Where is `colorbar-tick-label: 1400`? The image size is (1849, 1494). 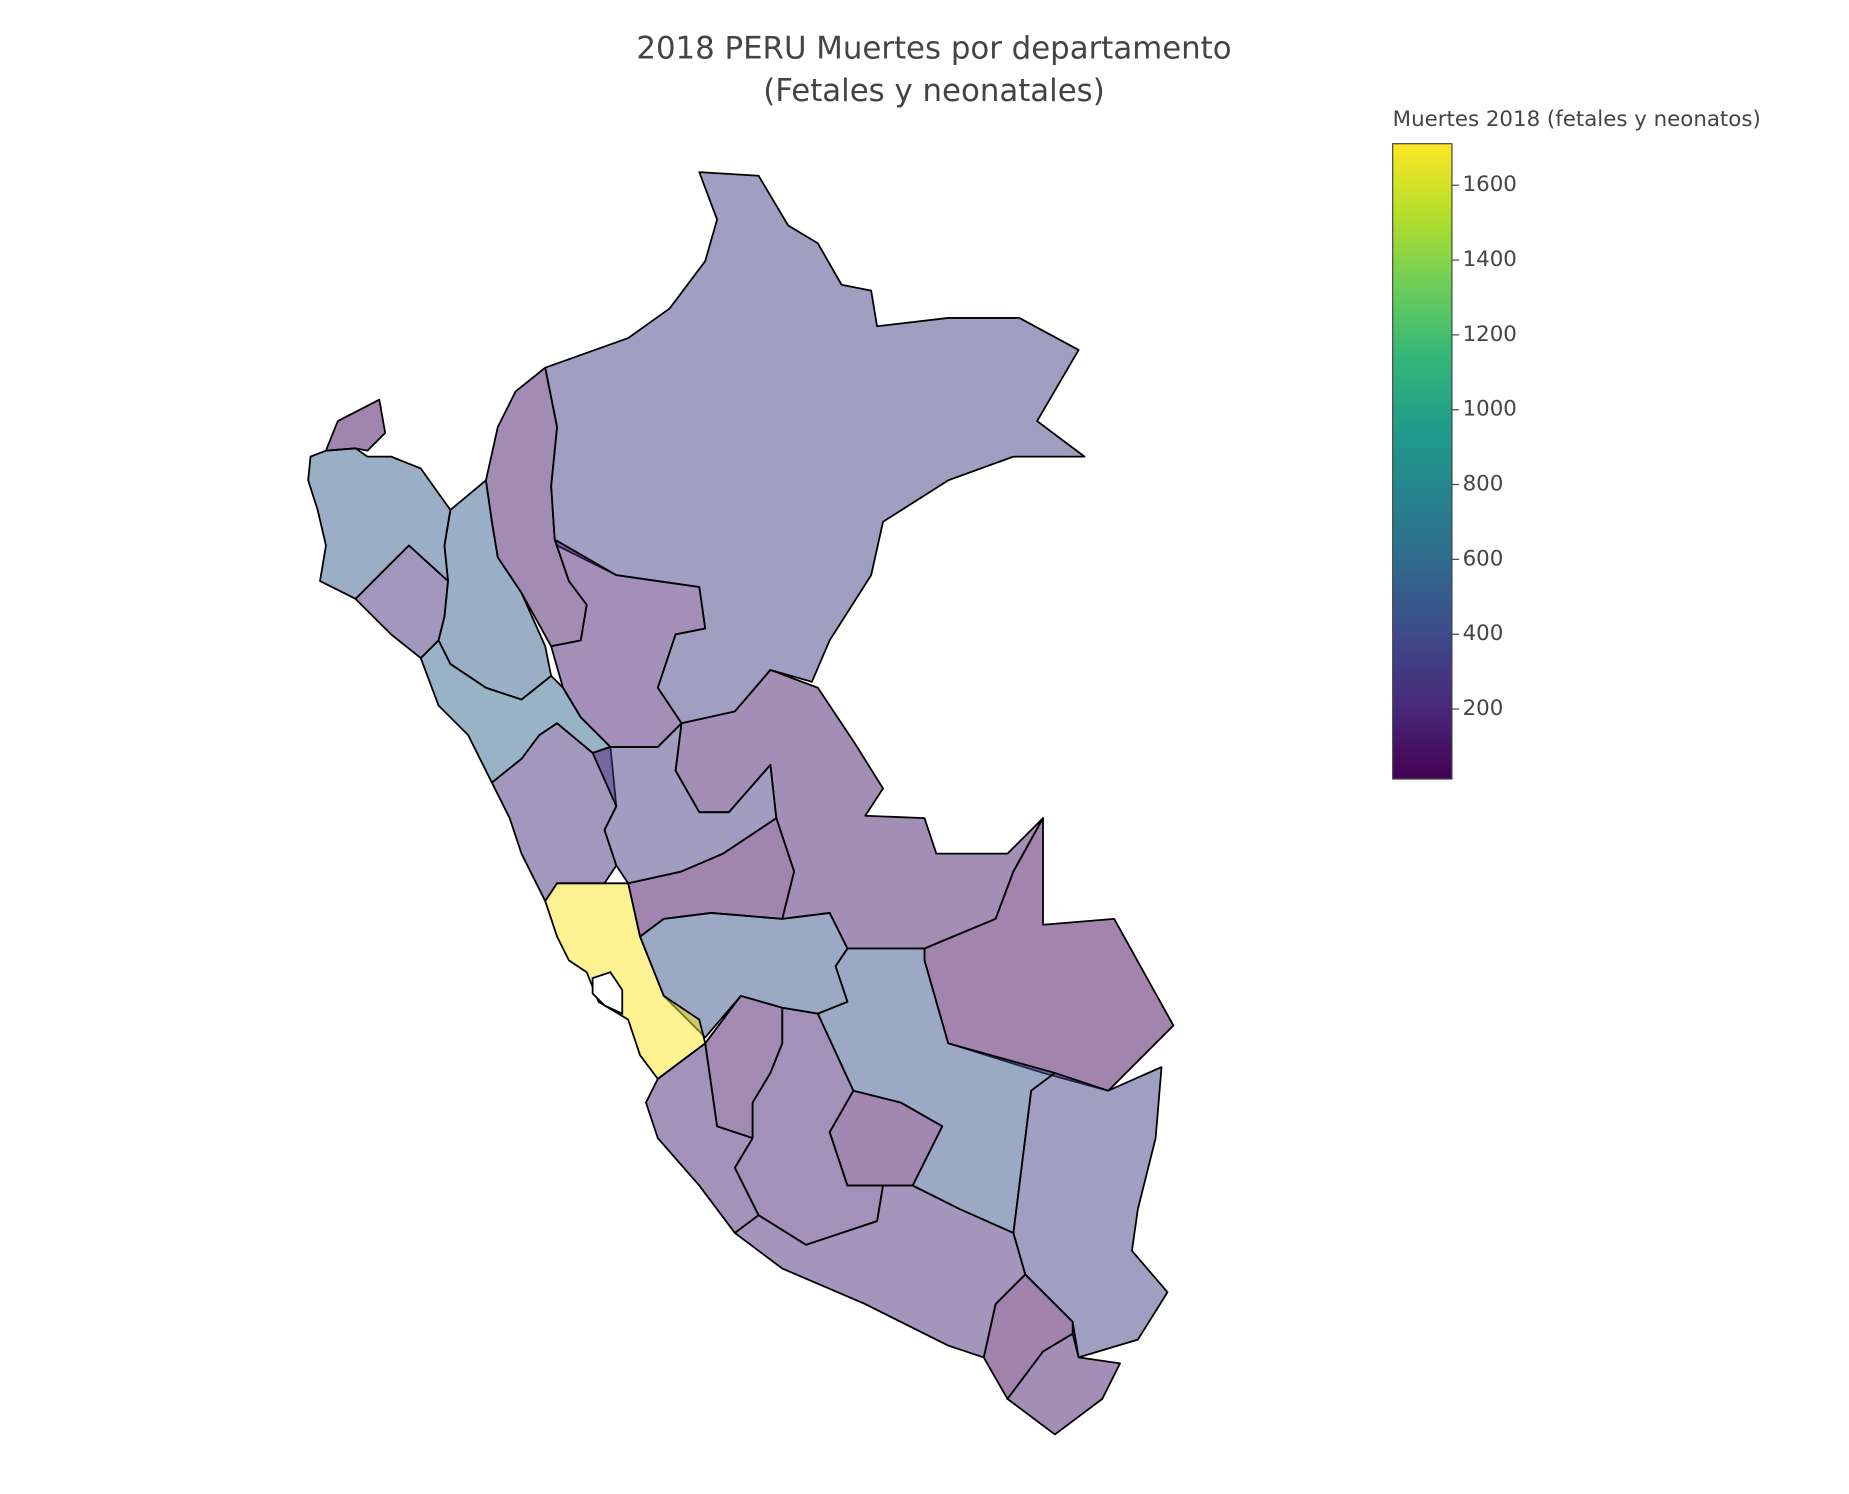
colorbar-tick-label: 1400 is located at coordinates (1490, 259).